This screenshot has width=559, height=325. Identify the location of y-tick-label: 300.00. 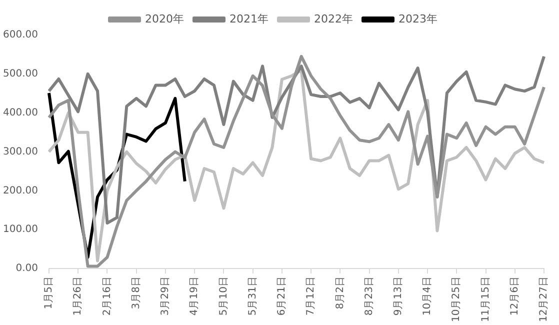
(20, 152).